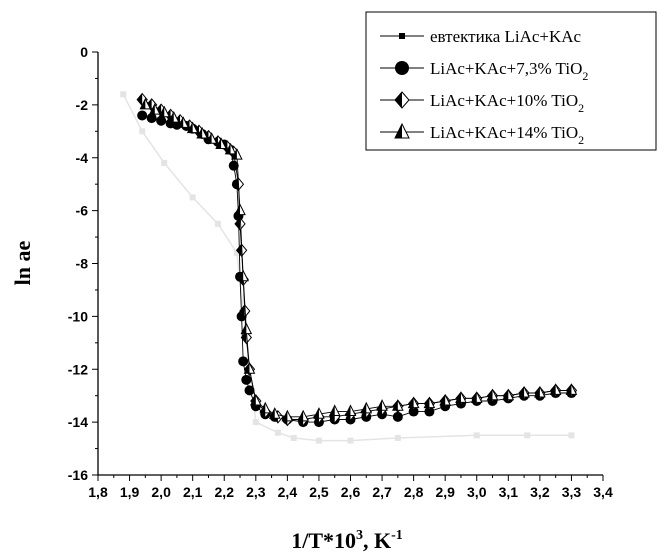  Describe the element at coordinates (504, 100) in the screenshot. I see `legend-label-text: LiAc+KAc+10% TiO` at that location.